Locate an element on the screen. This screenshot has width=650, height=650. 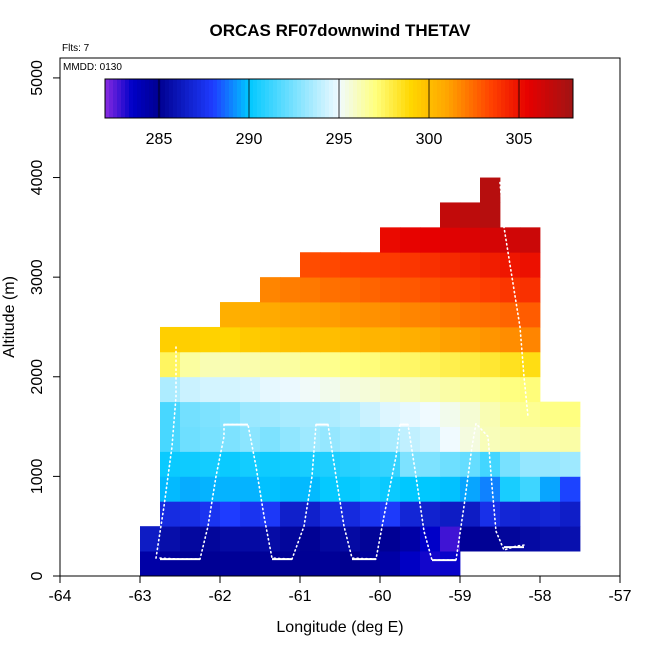
colorbar-tick-label: 300 is located at coordinates (429, 139).